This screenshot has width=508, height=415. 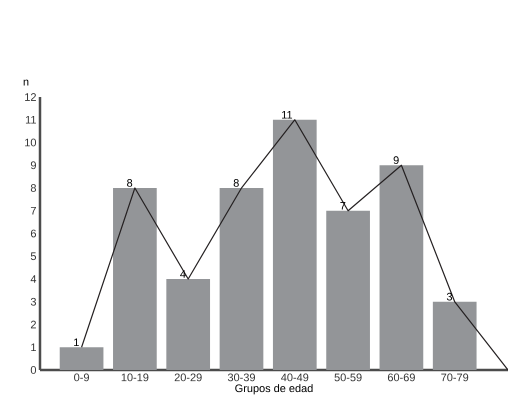 What do you see at coordinates (81, 378) in the screenshot?
I see `x-tick-label: 0-9` at bounding box center [81, 378].